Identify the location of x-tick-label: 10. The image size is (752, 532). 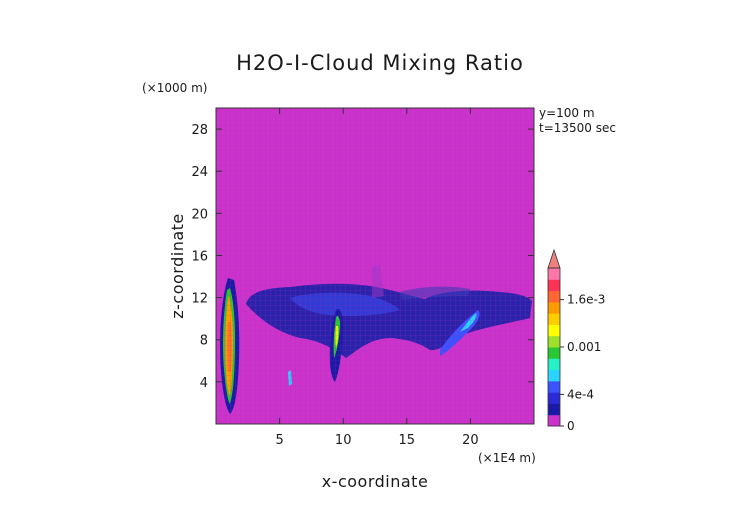
(343, 440).